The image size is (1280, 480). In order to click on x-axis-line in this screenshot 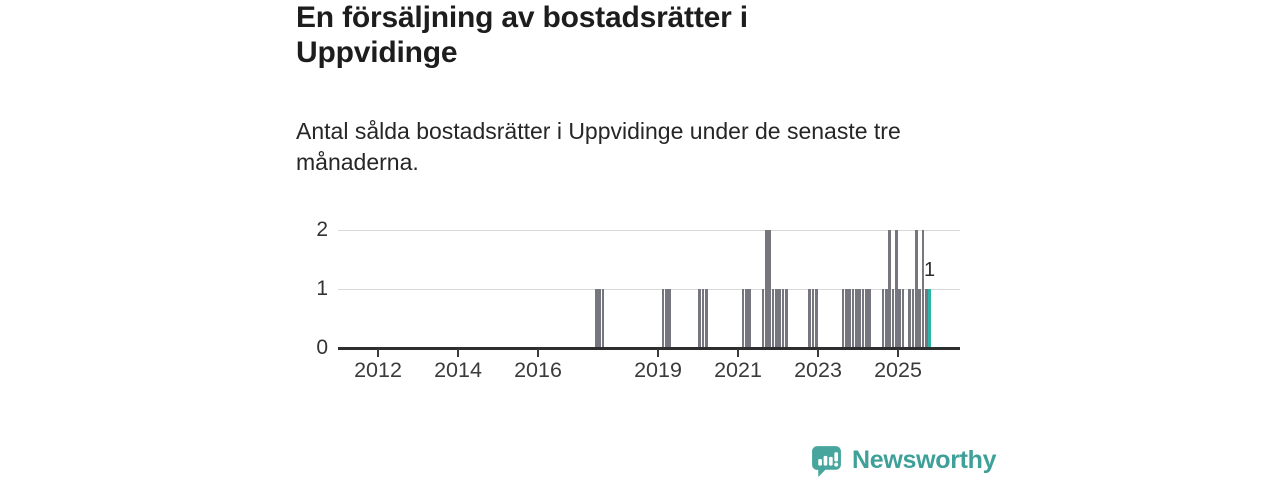, I will do `click(649, 348)`.